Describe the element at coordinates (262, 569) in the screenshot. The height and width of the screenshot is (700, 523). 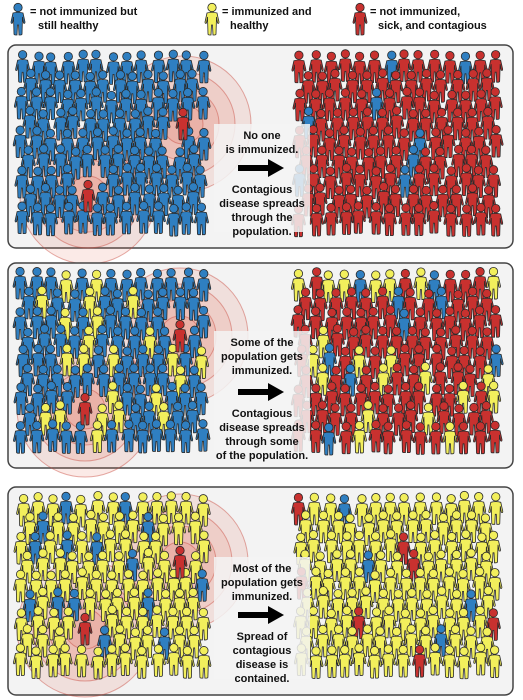
I see `caption-text: Most of the` at that location.